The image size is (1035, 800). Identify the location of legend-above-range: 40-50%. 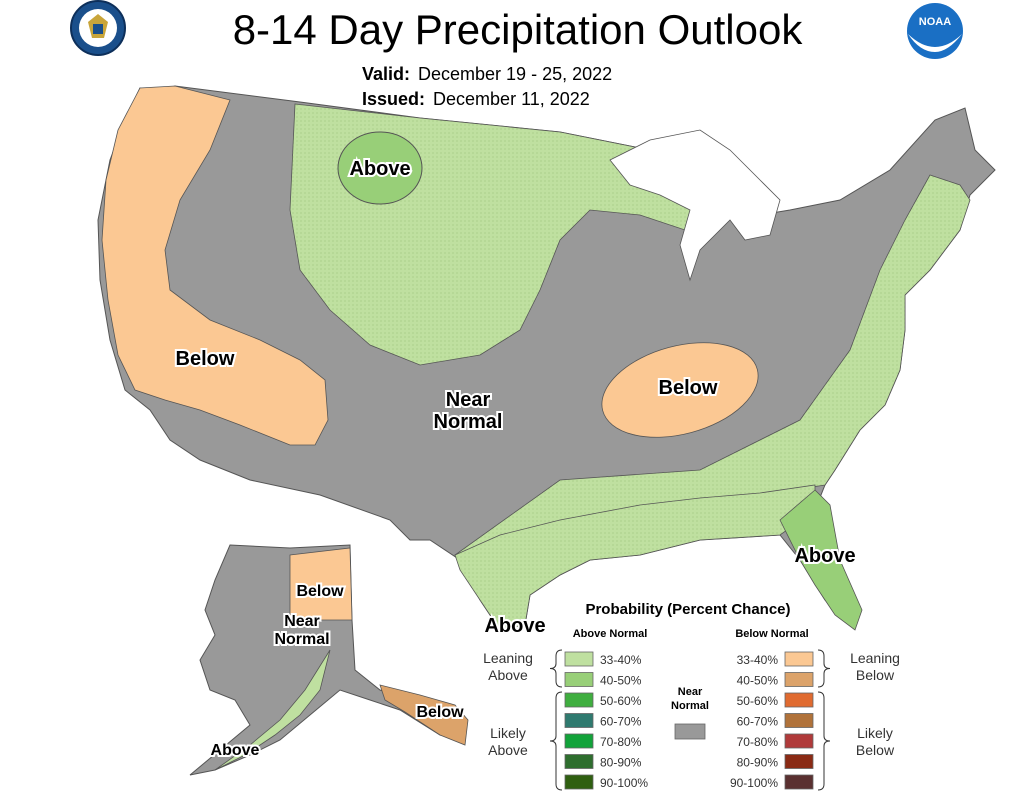
(621, 681).